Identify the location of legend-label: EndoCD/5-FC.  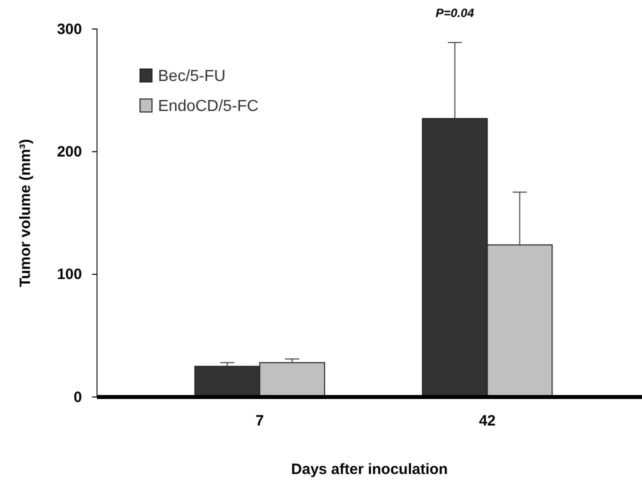
(208, 106).